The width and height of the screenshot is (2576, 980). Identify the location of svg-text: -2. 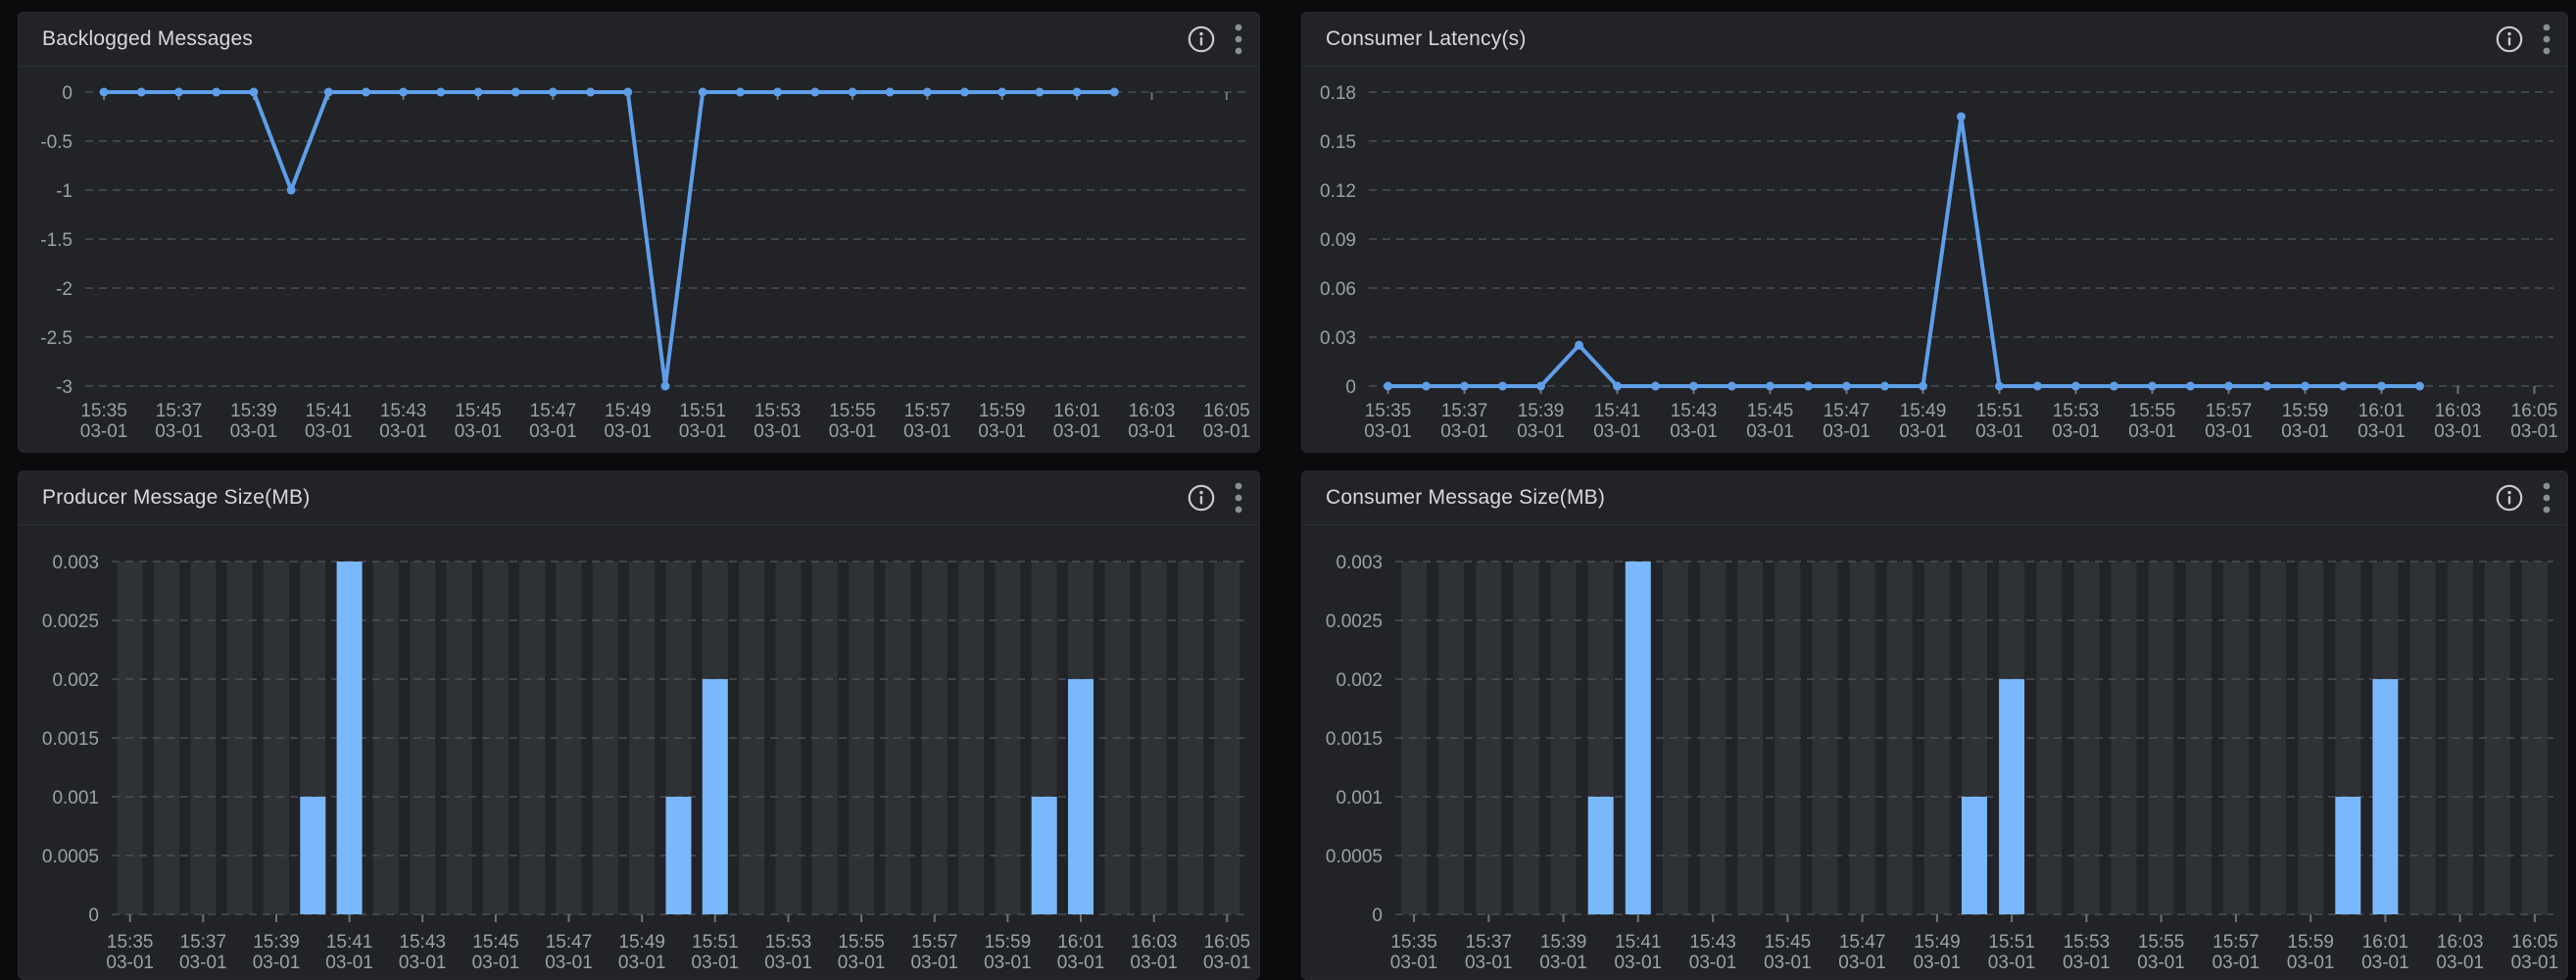
(64, 289).